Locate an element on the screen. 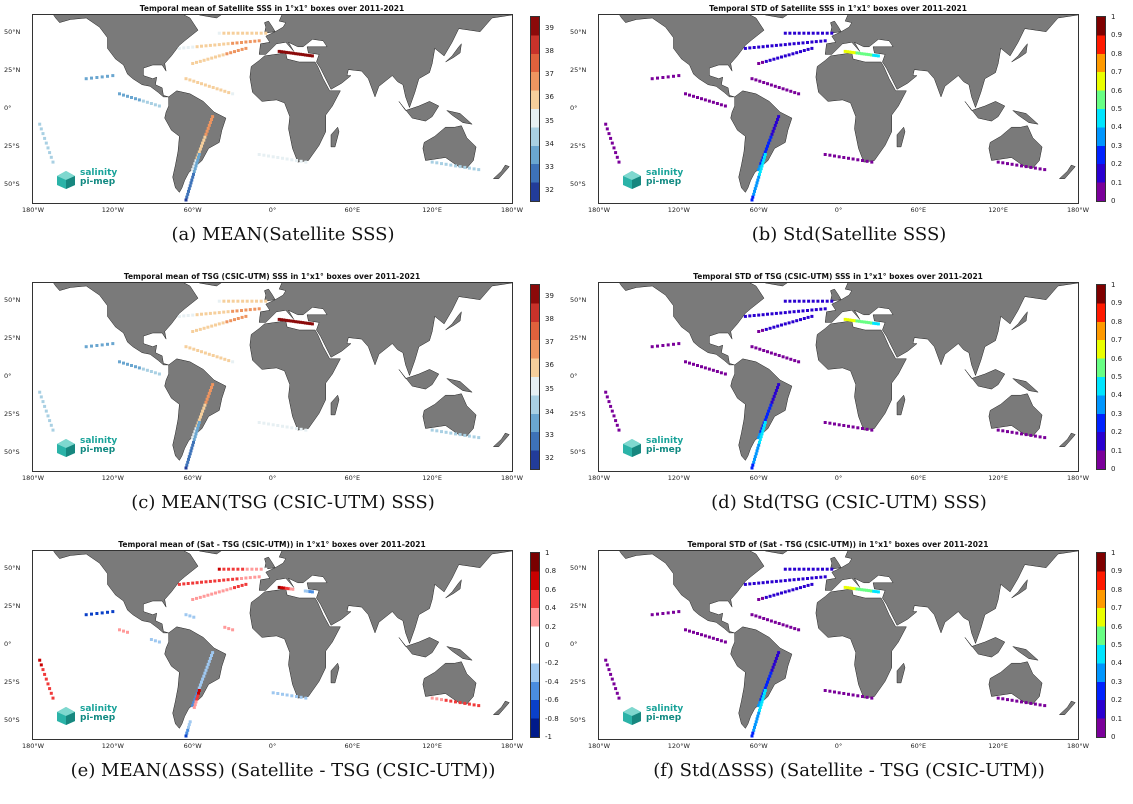 The image size is (1133, 804). landmass-australia is located at coordinates (1015, 147).